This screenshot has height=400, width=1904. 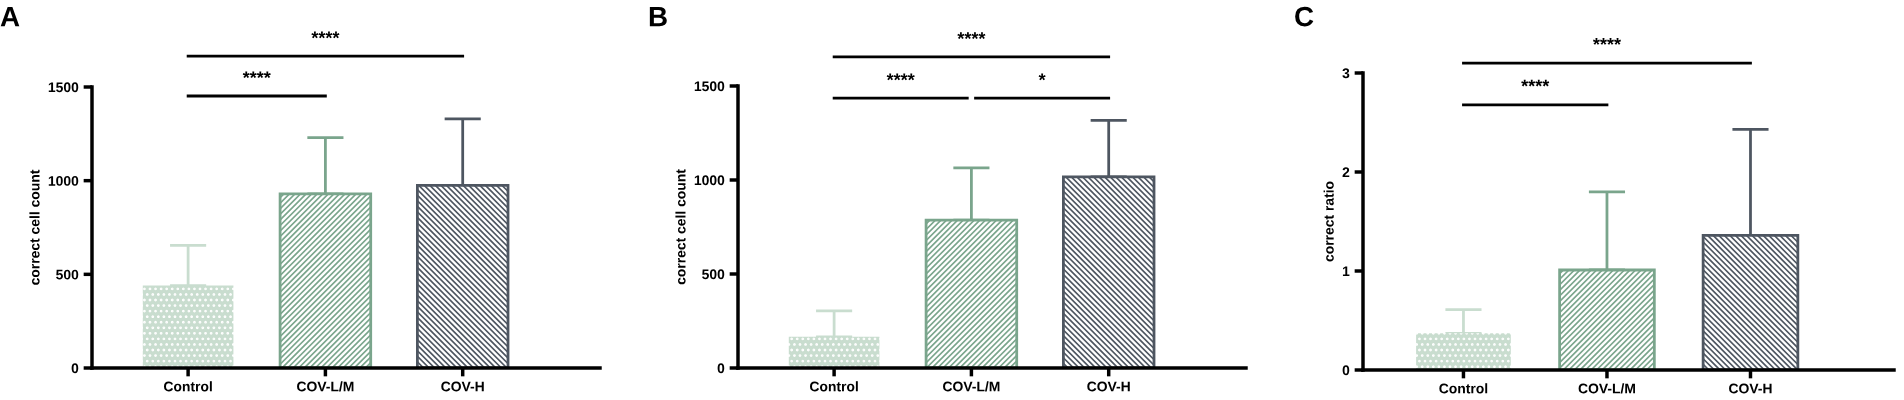 What do you see at coordinates (1304, 16) in the screenshot?
I see `chart-title: C` at bounding box center [1304, 16].